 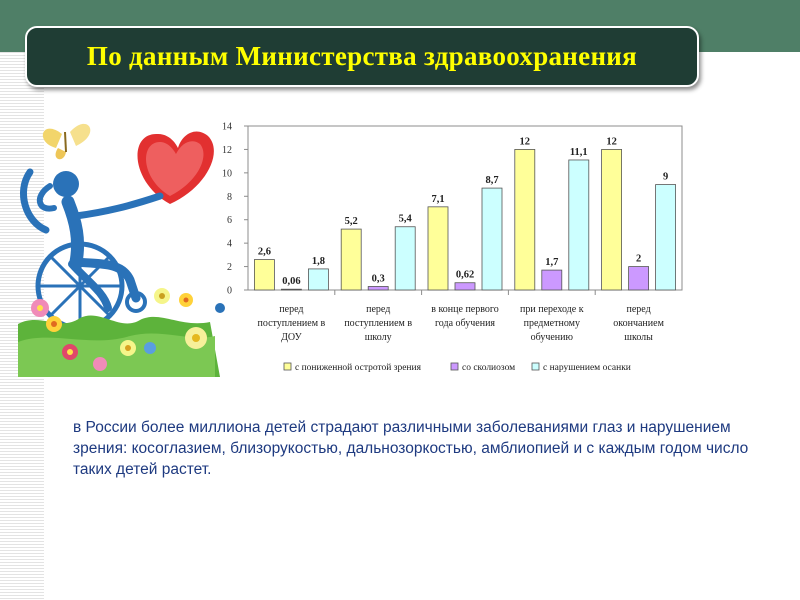 I want to click on bar-value-label: 1,7, so click(x=551, y=262).